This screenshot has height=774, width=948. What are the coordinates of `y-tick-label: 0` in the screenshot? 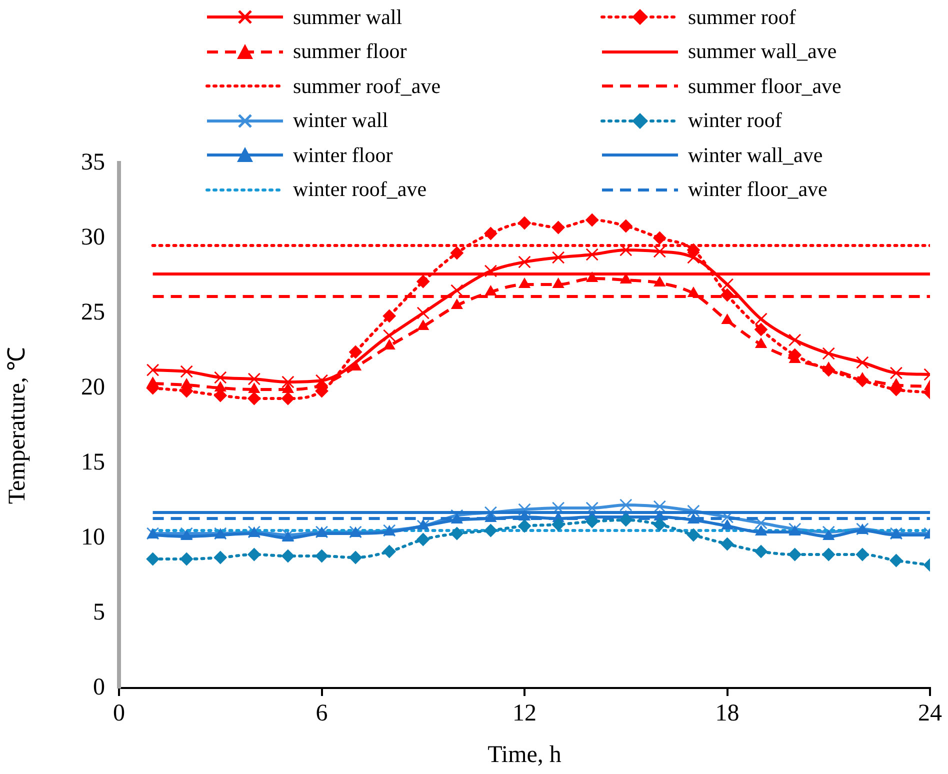 It's located at (99, 687).